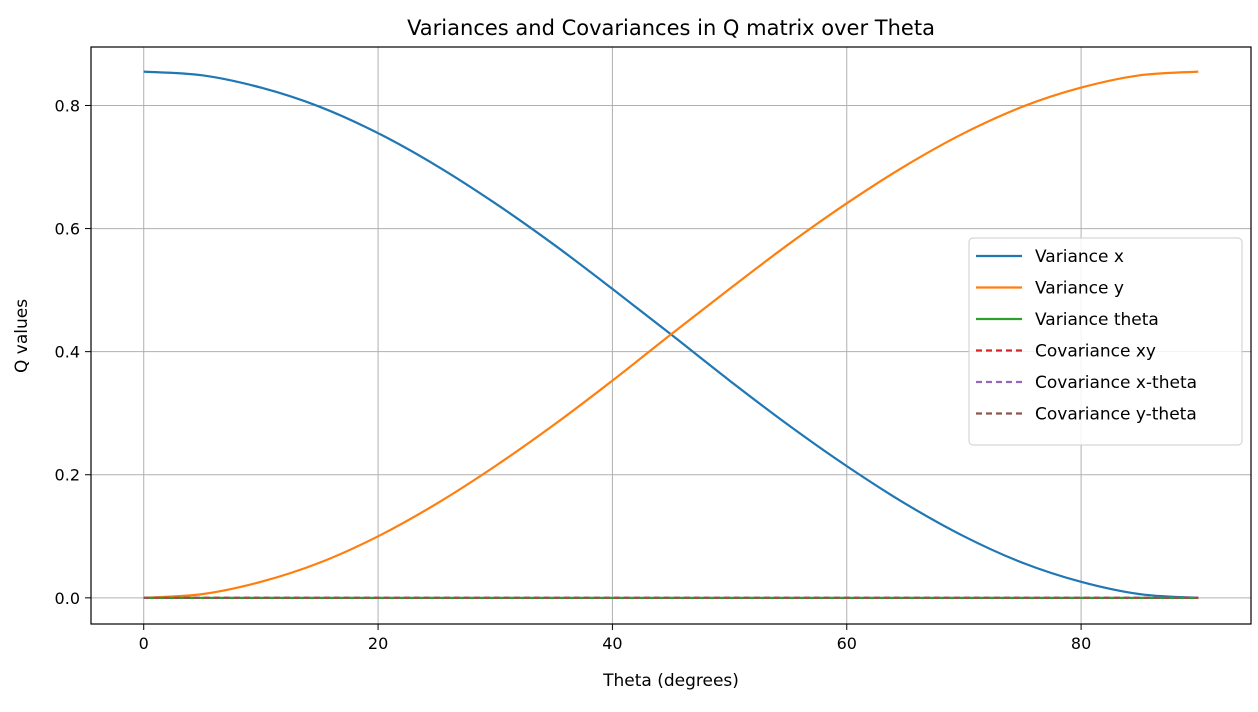 The height and width of the screenshot is (712, 1258). I want to click on x-tick-label: 60, so click(847, 643).